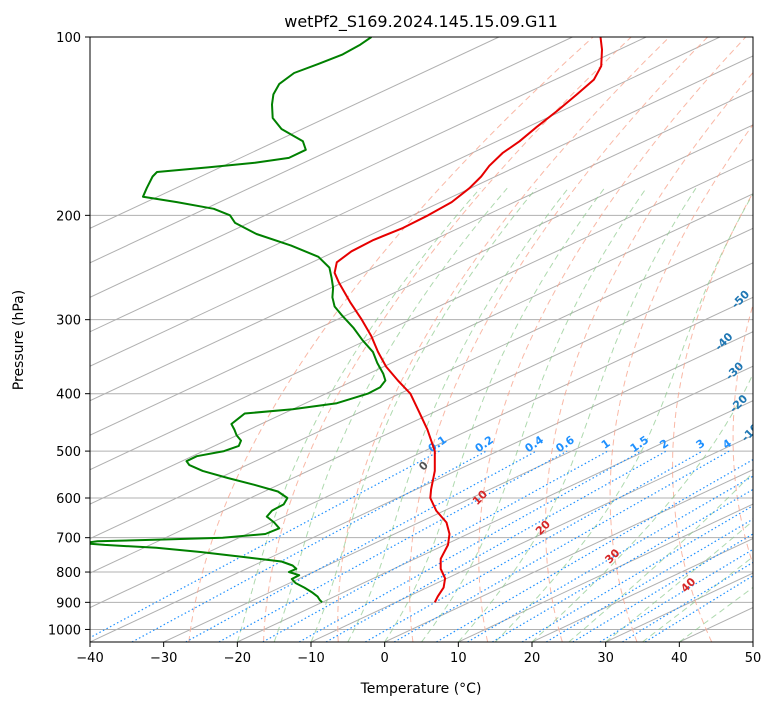 This screenshot has width=775, height=708. Describe the element at coordinates (766, 444) in the screenshot. I see `mixing-ratio-label: 6` at that location.